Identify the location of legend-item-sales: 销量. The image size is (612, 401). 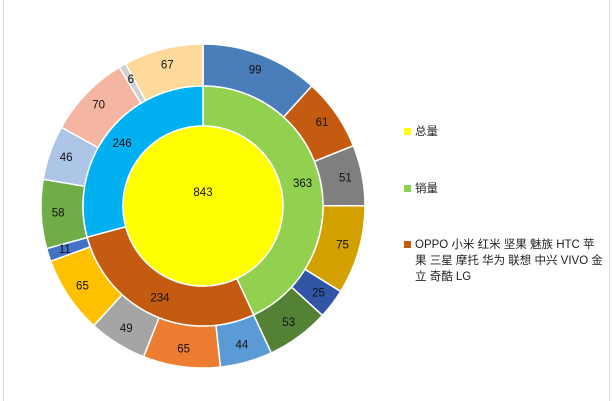
(504, 189).